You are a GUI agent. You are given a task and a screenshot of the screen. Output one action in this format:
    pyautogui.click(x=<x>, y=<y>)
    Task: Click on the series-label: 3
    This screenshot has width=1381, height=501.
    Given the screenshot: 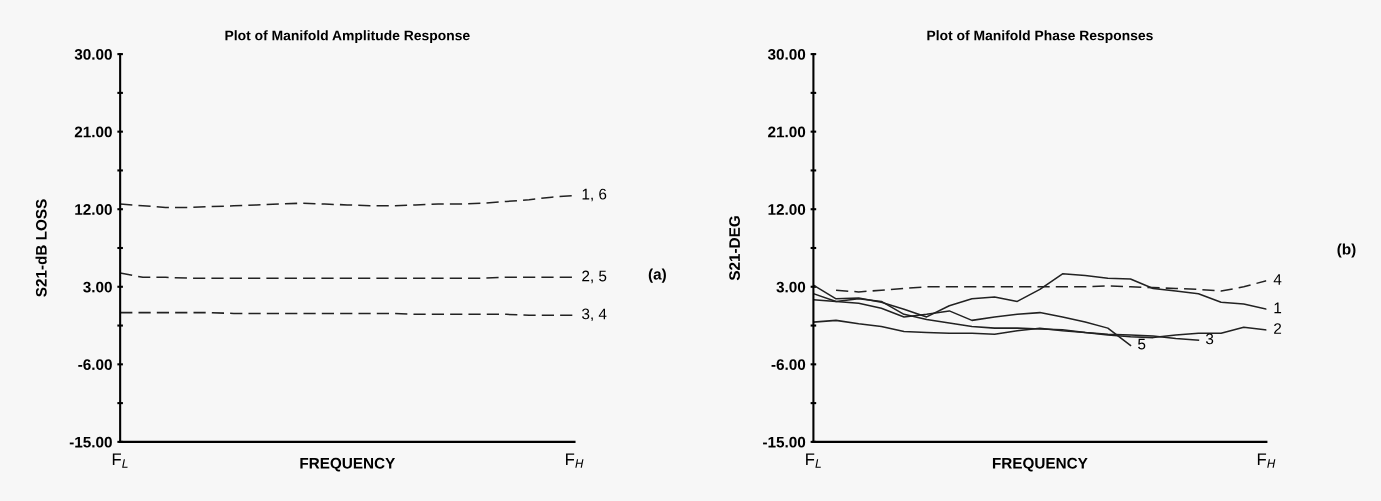 What is the action you would take?
    pyautogui.click(x=1209, y=339)
    